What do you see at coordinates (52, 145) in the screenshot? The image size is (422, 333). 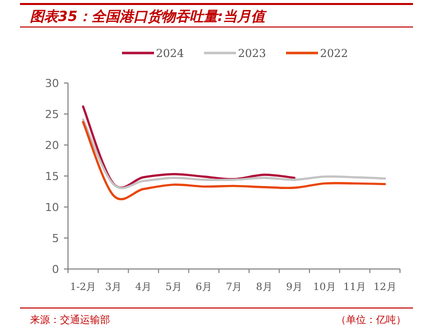 I see `y-tick-label: 20` at bounding box center [52, 145].